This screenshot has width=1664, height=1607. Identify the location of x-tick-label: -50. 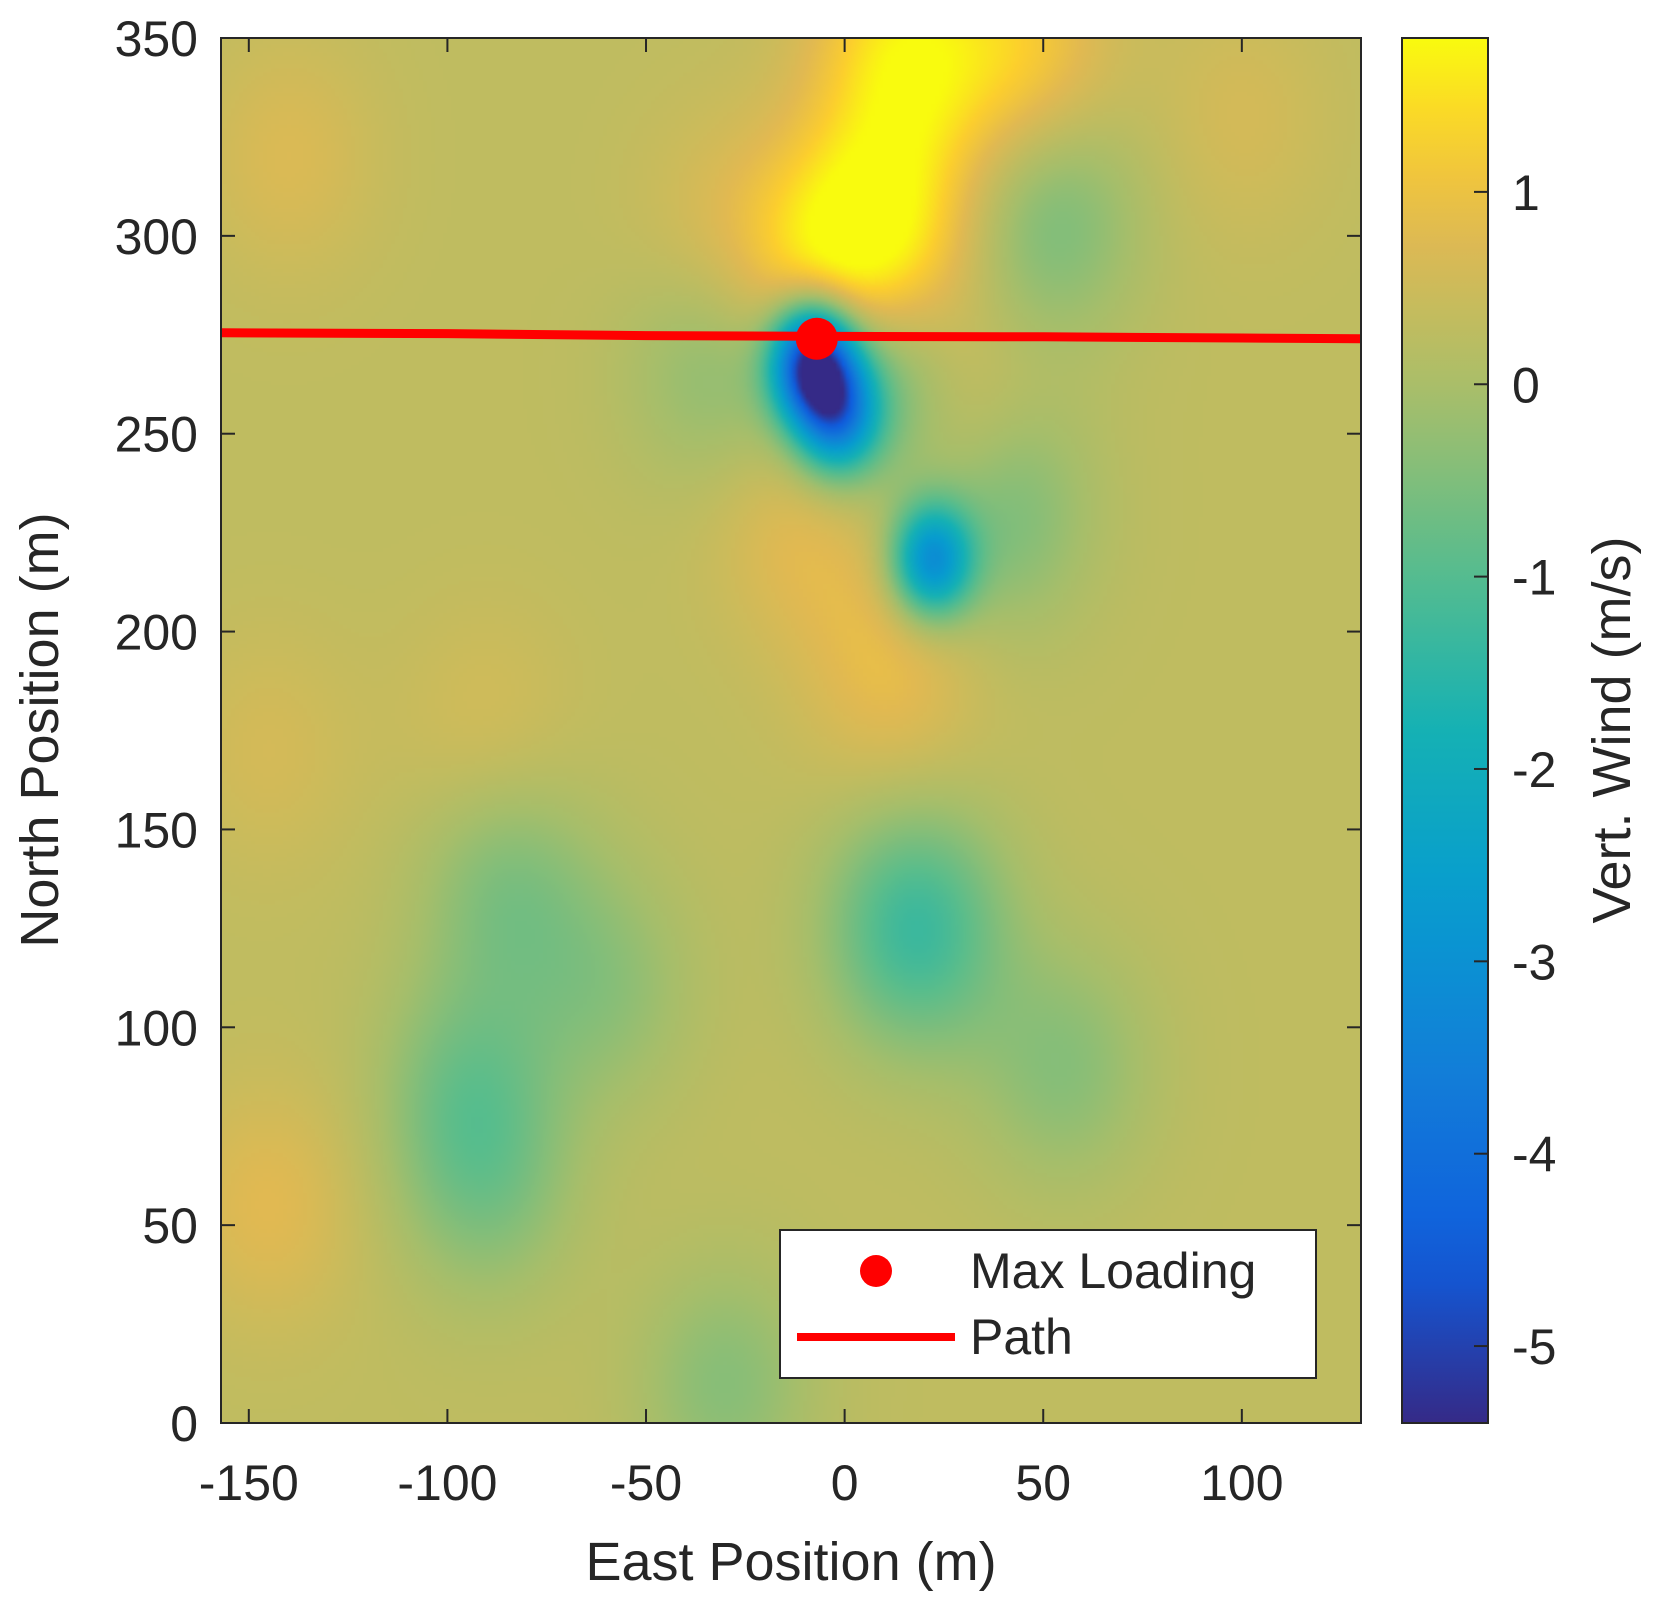
(646, 1483).